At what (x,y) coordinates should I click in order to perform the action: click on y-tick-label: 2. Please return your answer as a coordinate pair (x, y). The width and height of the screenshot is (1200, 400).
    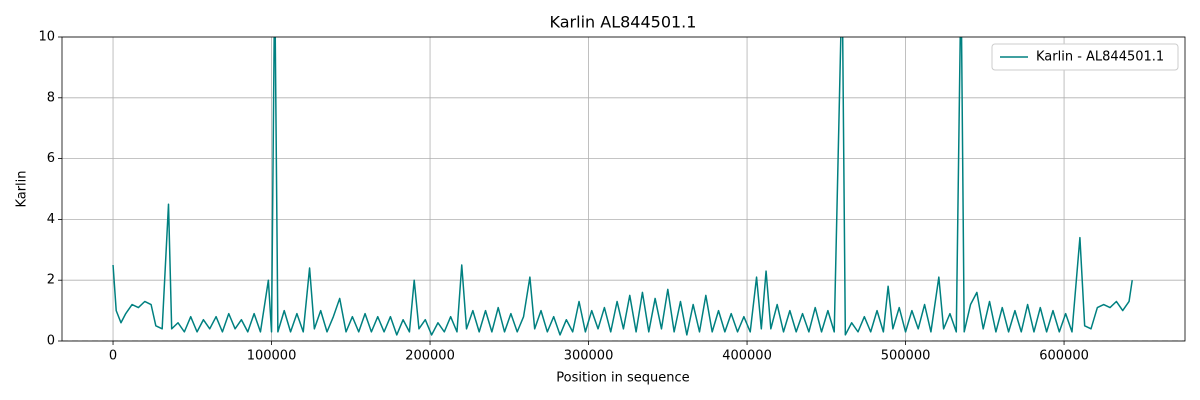
    Looking at the image, I should click on (51, 280).